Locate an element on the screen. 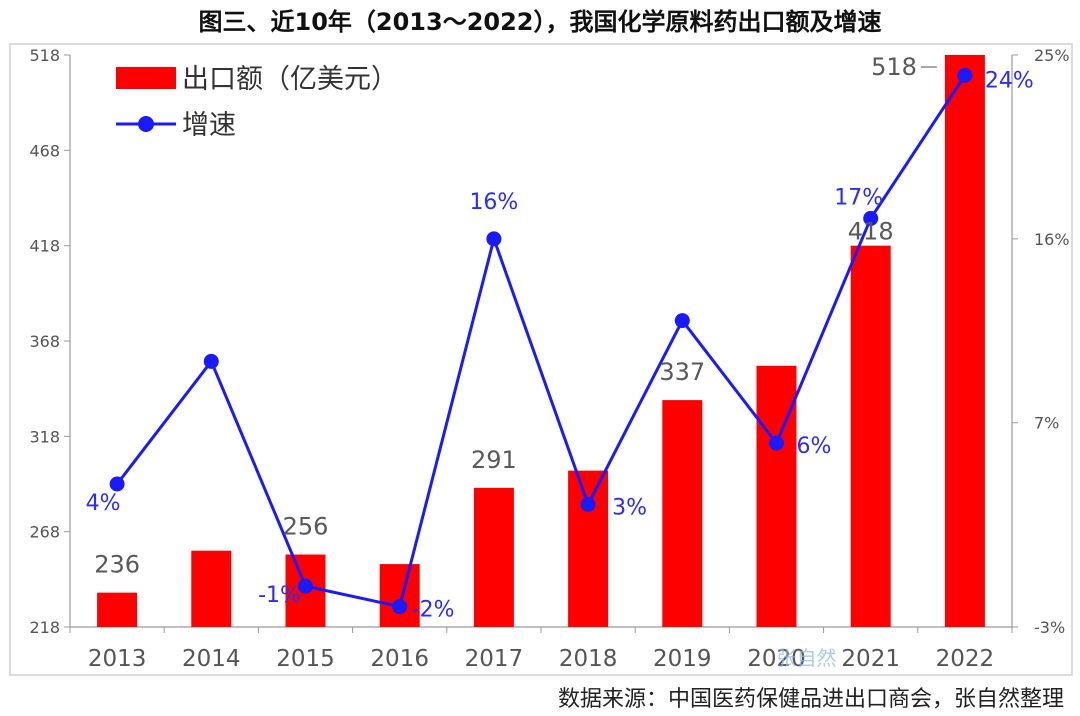 The height and width of the screenshot is (716, 1080). legend-line-label: 增速 is located at coordinates (209, 125).